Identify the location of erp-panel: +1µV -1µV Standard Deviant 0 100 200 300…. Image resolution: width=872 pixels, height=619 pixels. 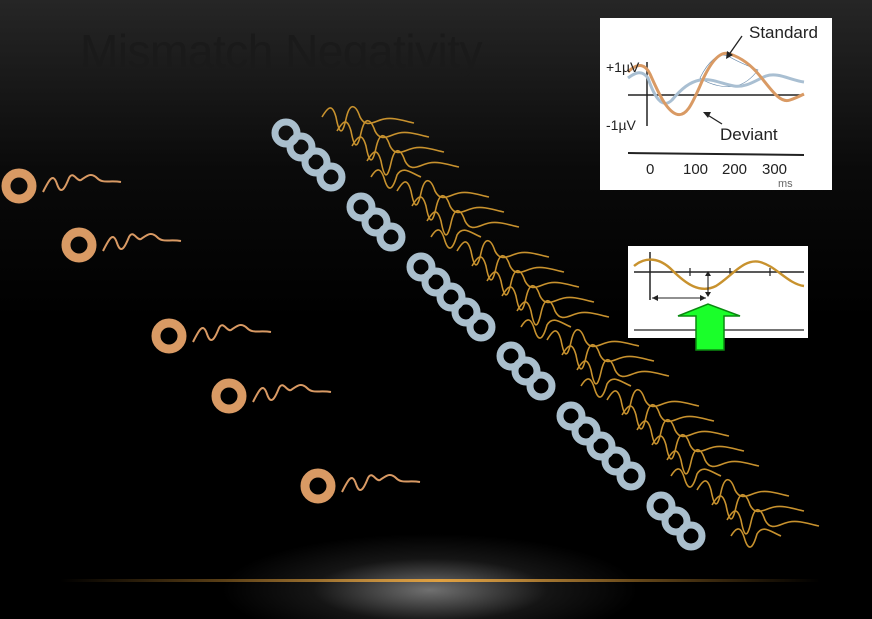
(716, 104).